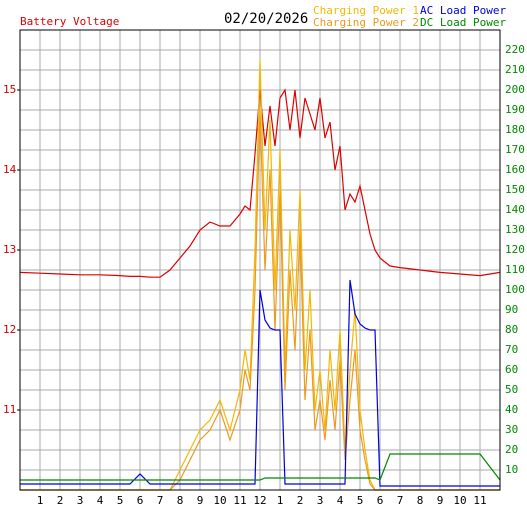  I want to click on y-tick-label: 15, so click(9, 89).